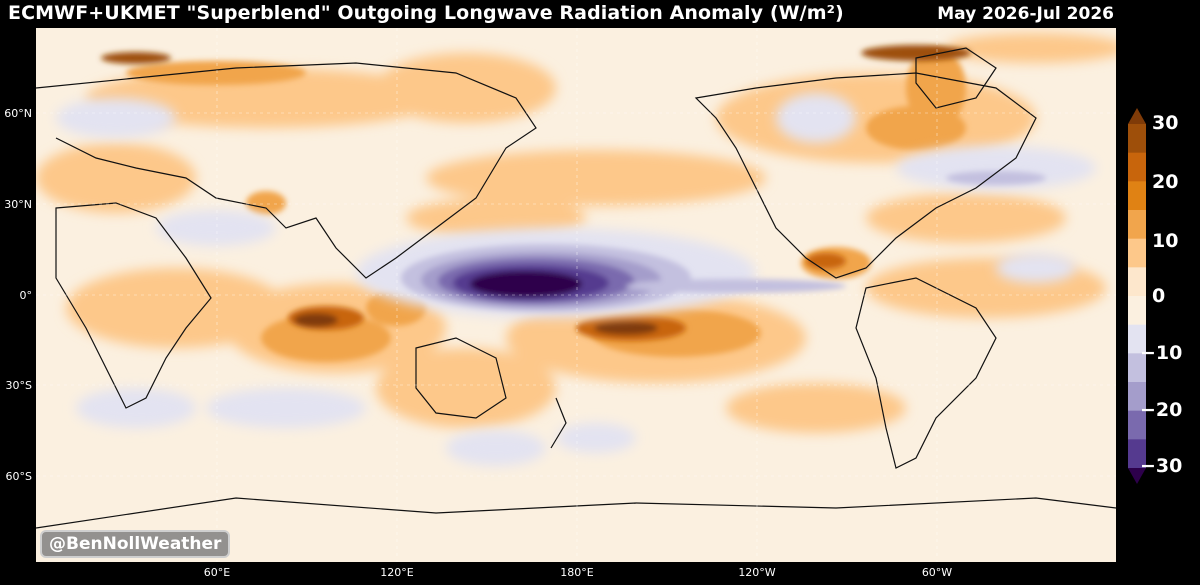 This screenshot has height=585, width=1200. I want to click on lon-label: 60°E, so click(217, 572).